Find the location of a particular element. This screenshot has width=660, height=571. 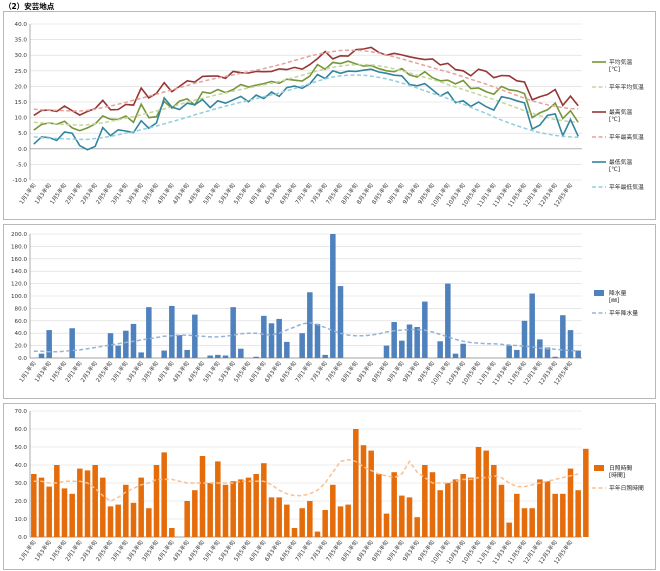

y-tick-label: 0.0 is located at coordinates (22, 150).